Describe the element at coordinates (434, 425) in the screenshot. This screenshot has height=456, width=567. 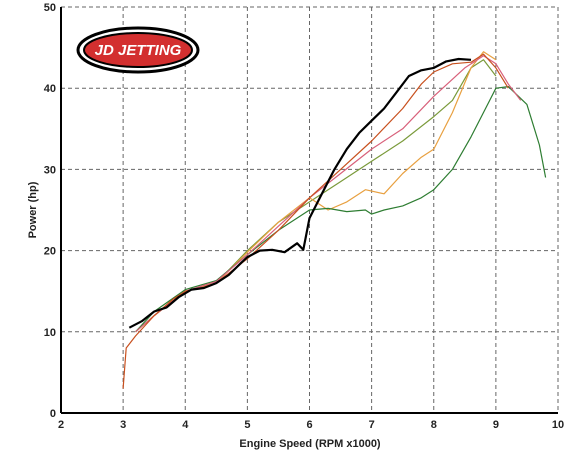
I see `x-tick-label: 8` at that location.